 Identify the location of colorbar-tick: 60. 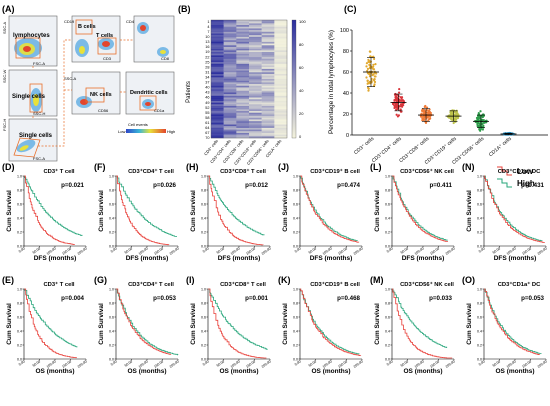
(301, 67).